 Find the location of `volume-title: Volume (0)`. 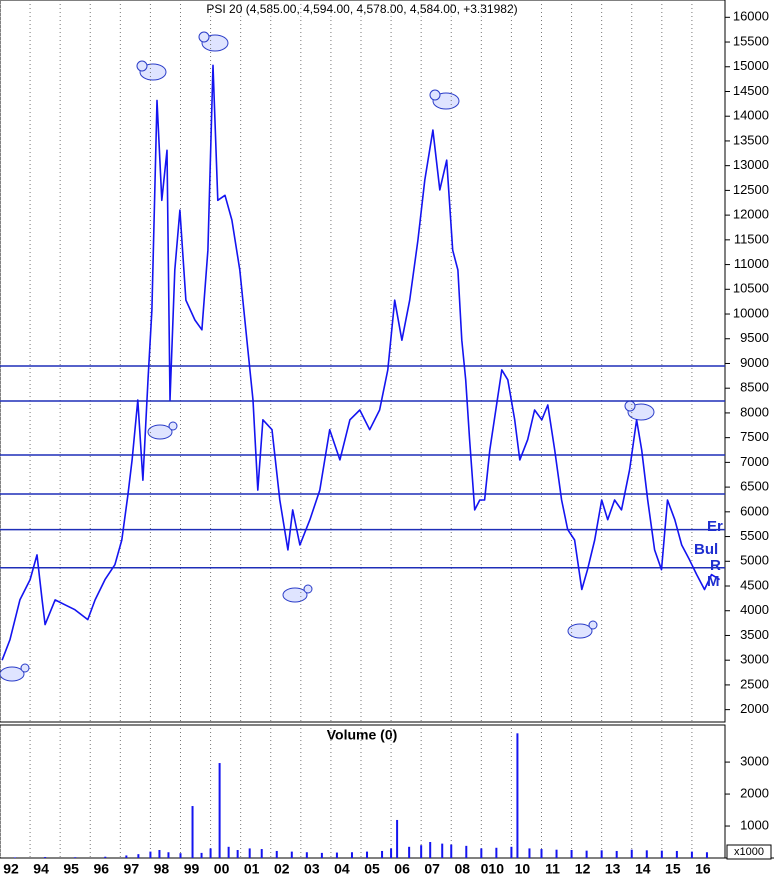

volume-title: Volume (0) is located at coordinates (362, 735).